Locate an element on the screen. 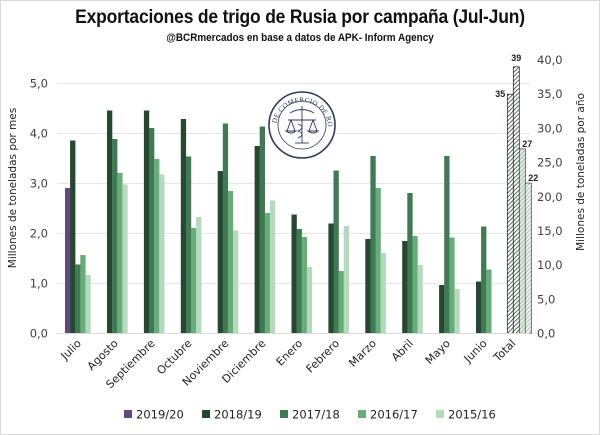 The image size is (600, 435). bar-2018-19-enero is located at coordinates (294, 274).